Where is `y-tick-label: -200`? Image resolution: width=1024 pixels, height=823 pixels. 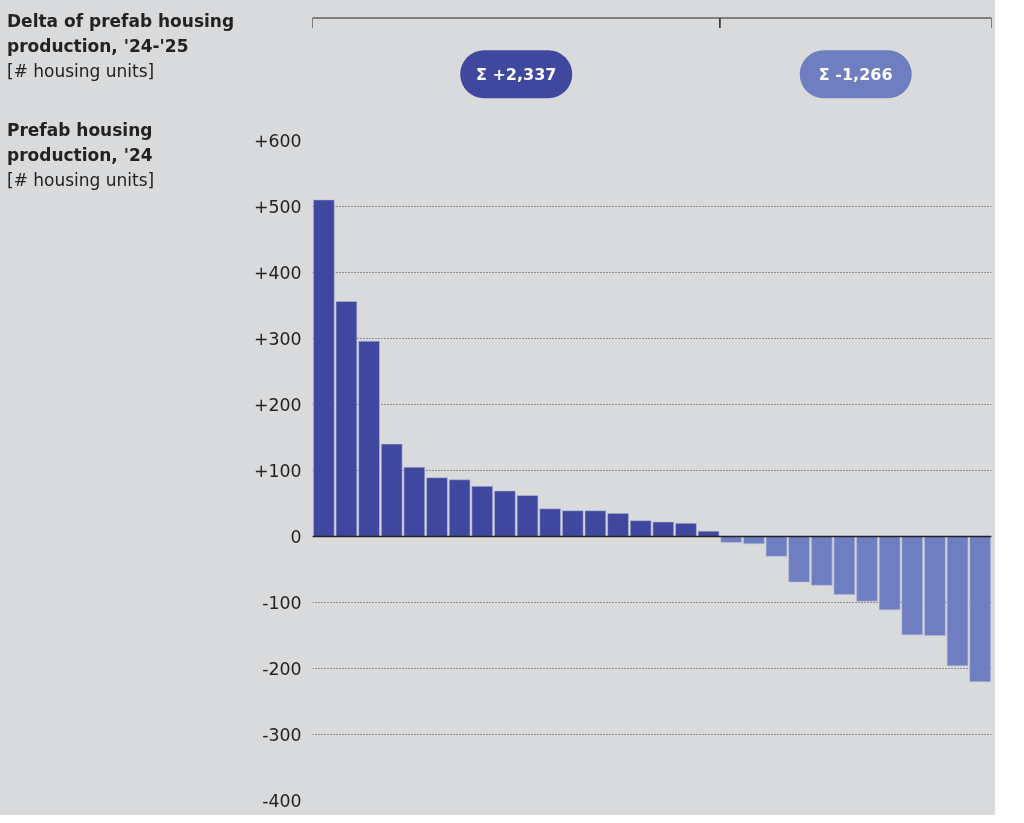
y-tick-label: -200 is located at coordinates (282, 669).